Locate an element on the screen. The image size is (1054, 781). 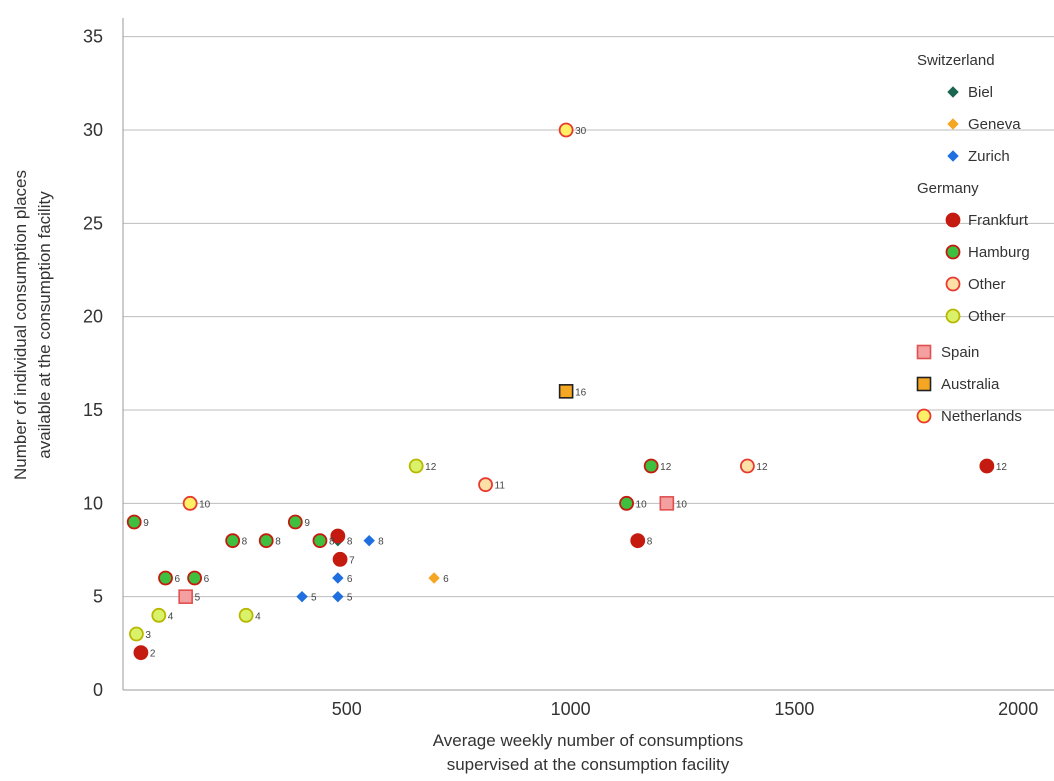
y-tick-label: 0 is located at coordinates (98, 690).